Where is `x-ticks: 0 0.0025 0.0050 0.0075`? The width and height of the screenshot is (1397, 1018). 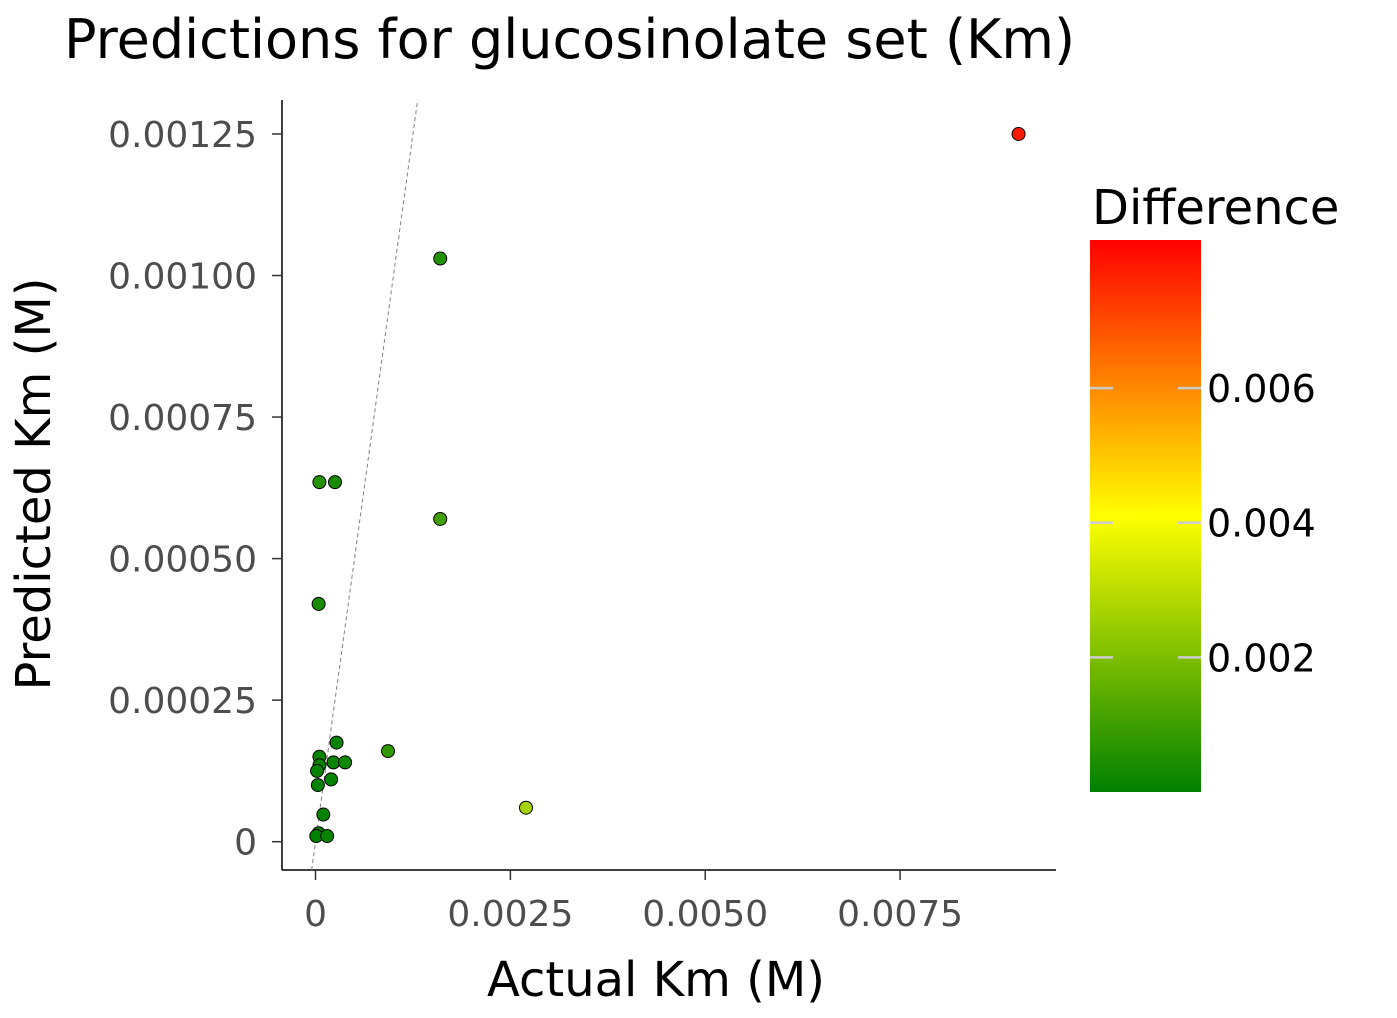 x-ticks: 0 0.0025 0.0050 0.0075 is located at coordinates (633, 902).